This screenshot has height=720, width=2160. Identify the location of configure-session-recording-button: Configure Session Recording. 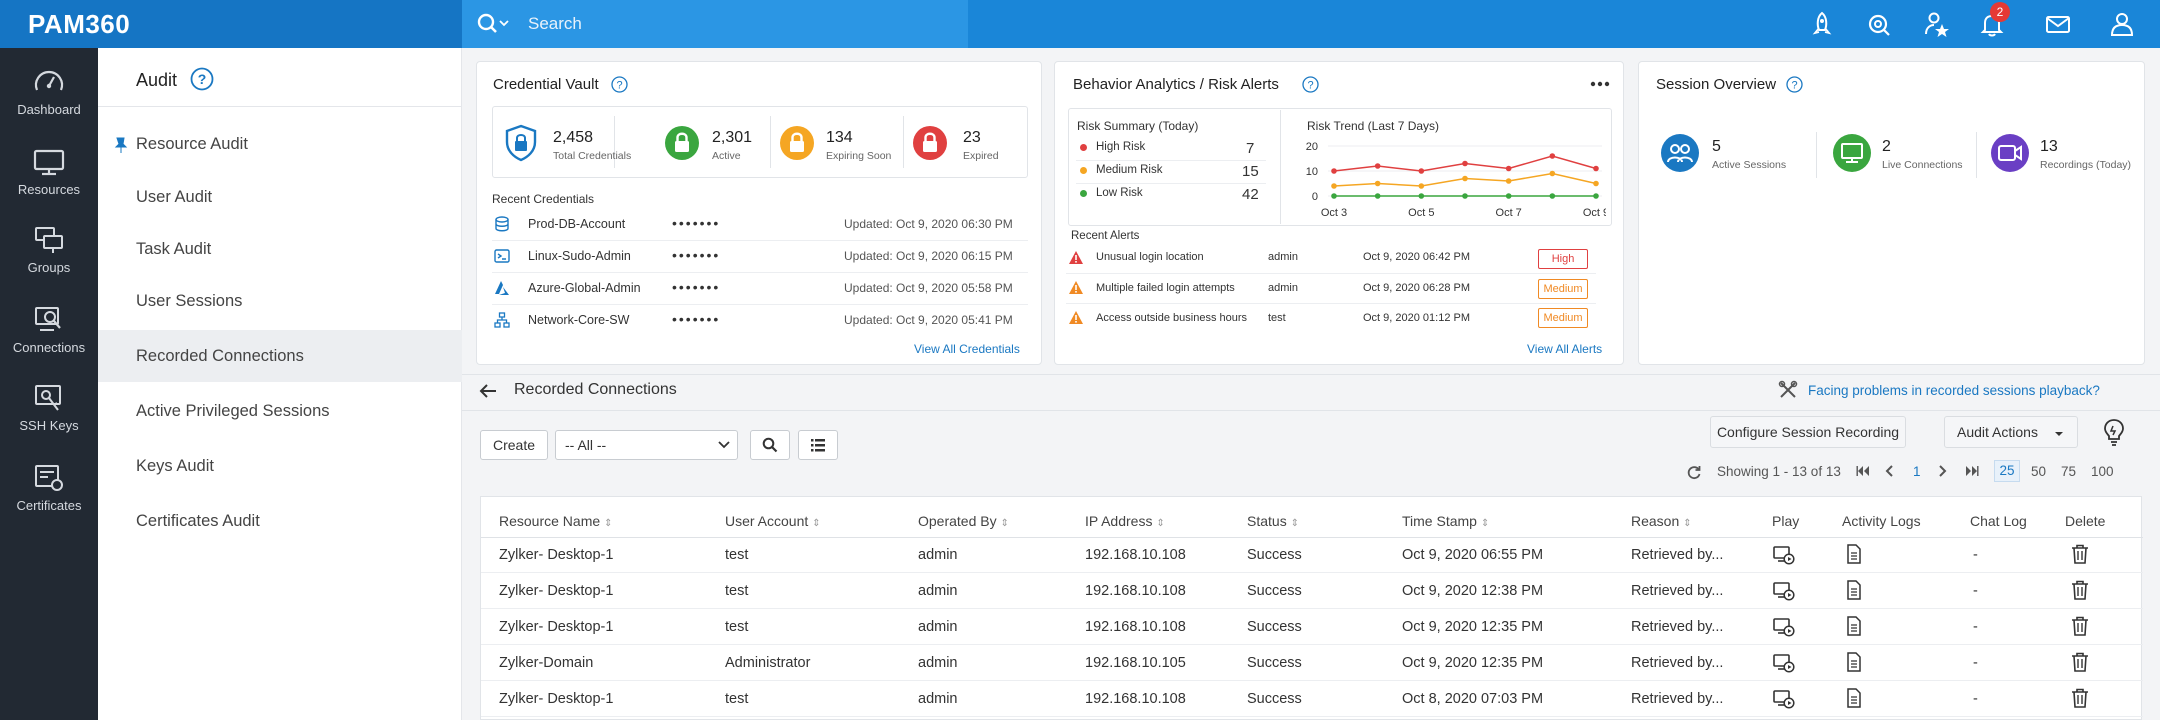
(1808, 432).